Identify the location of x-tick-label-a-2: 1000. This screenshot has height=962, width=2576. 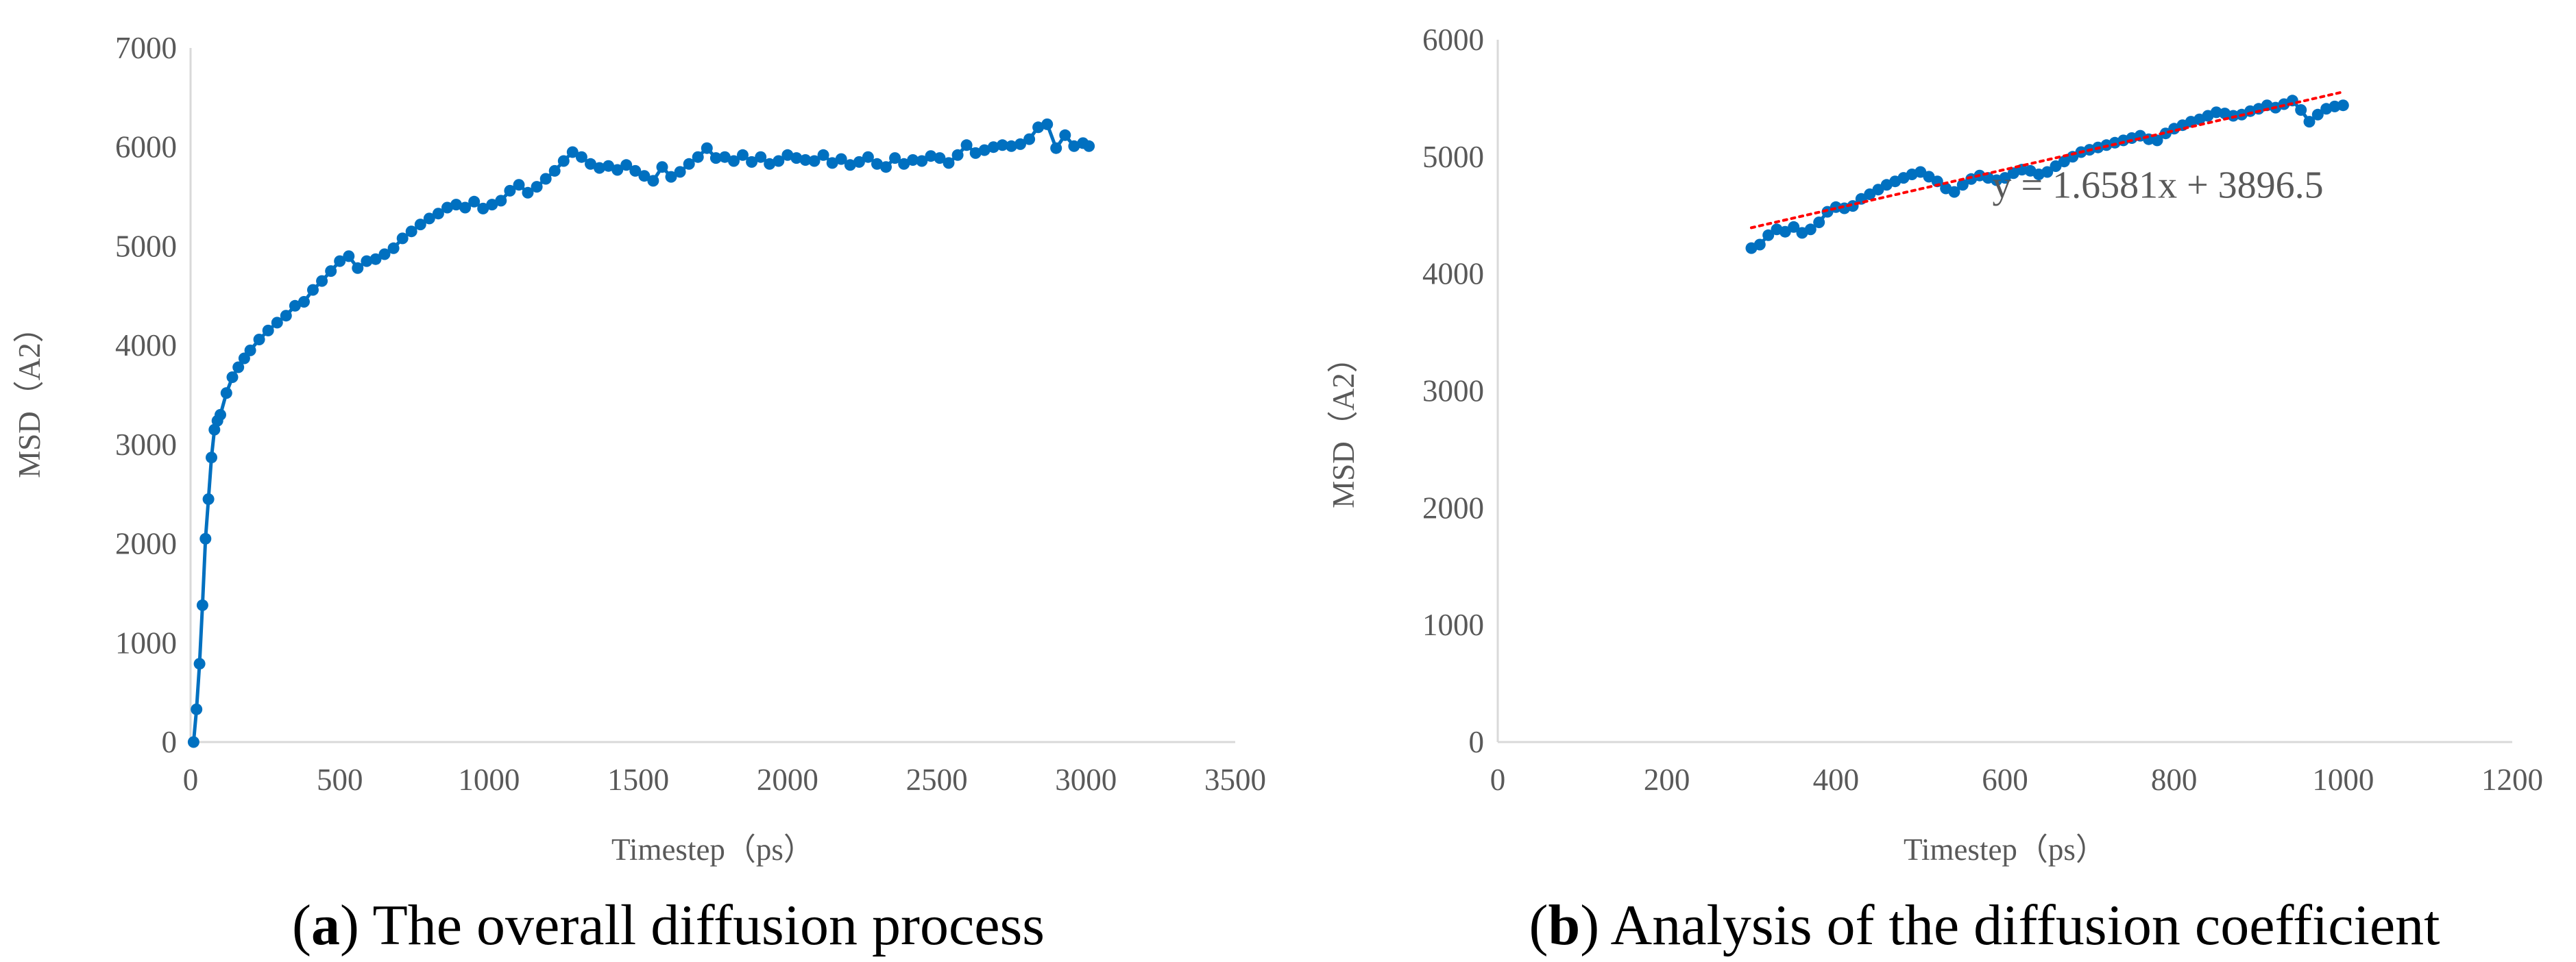
(489, 780).